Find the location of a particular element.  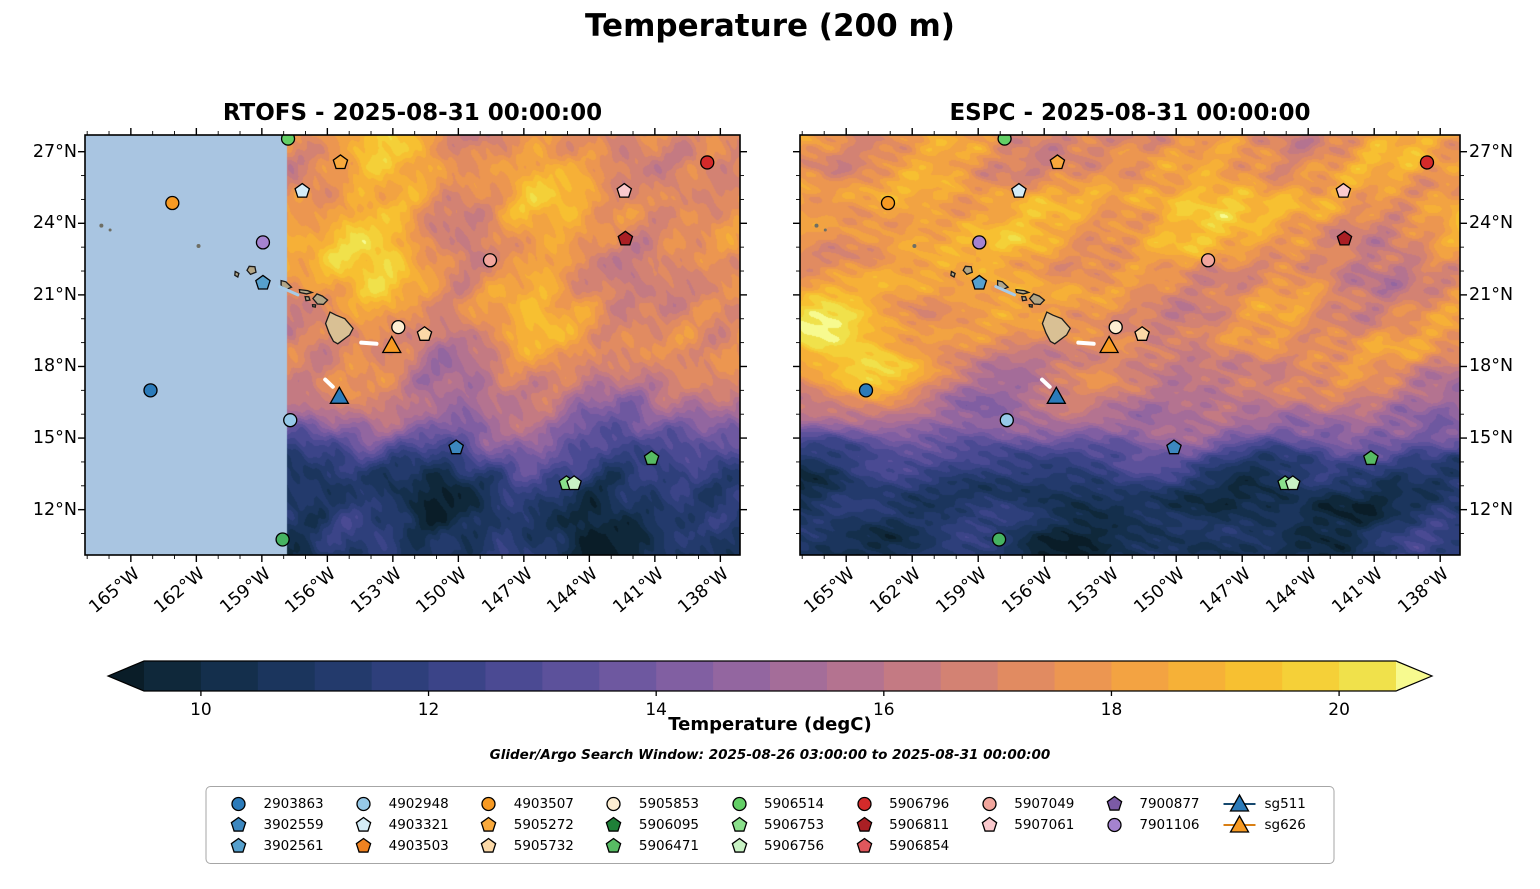

figure-title: Temperature (200 m) is located at coordinates (770, 26).